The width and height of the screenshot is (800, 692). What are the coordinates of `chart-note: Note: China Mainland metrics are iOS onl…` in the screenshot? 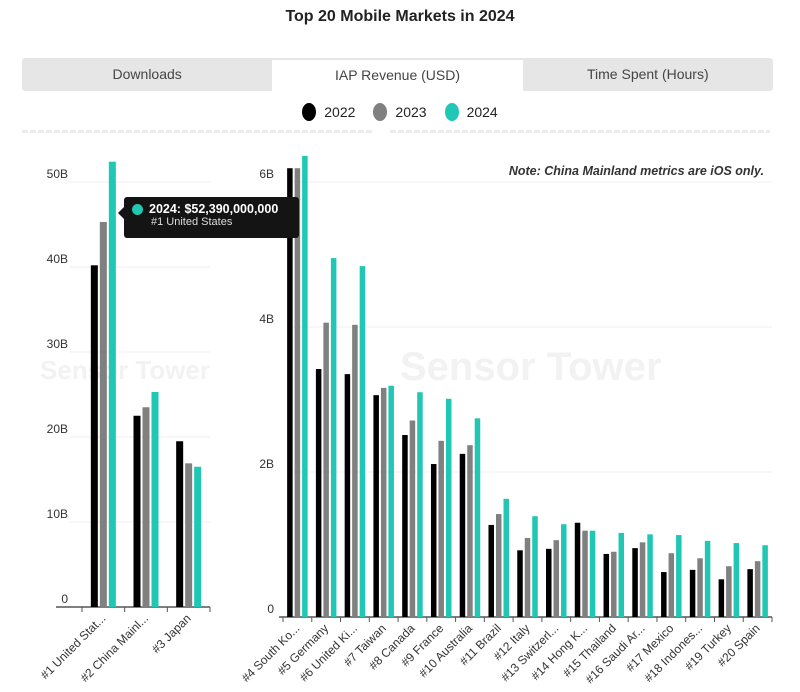 It's located at (636, 171).